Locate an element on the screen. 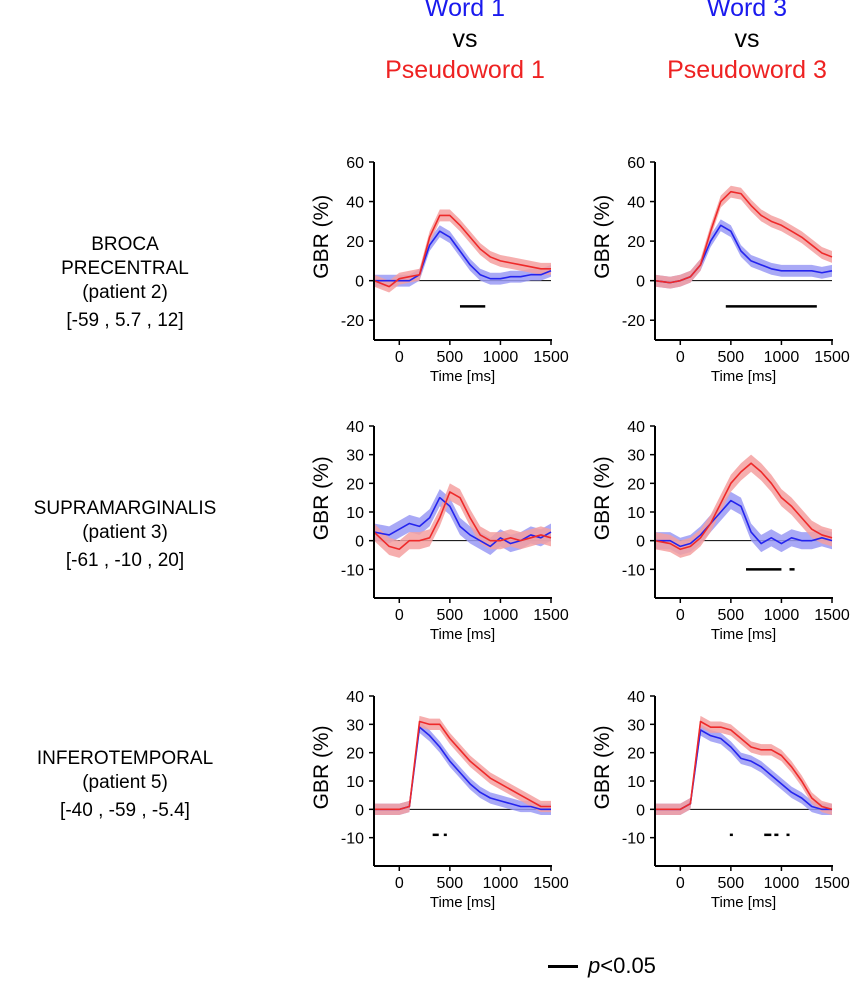 The height and width of the screenshot is (981, 856). row-region-line: BROCA is located at coordinates (125, 244).